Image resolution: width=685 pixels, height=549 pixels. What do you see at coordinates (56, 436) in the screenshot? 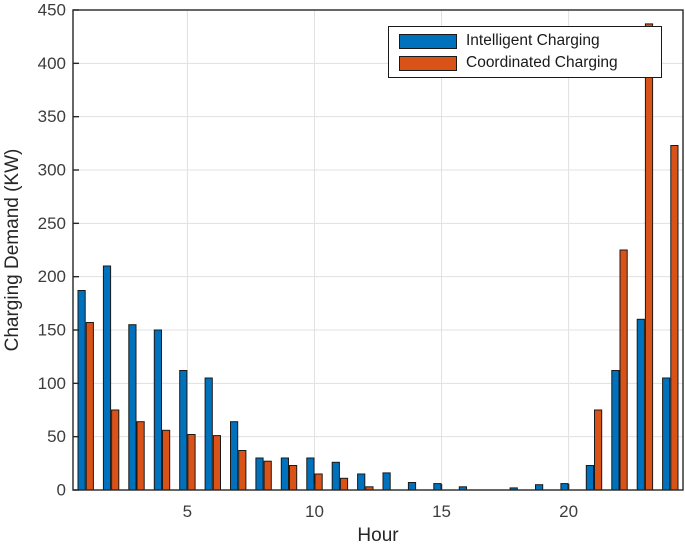
I see `y-tick-label: 50` at bounding box center [56, 436].